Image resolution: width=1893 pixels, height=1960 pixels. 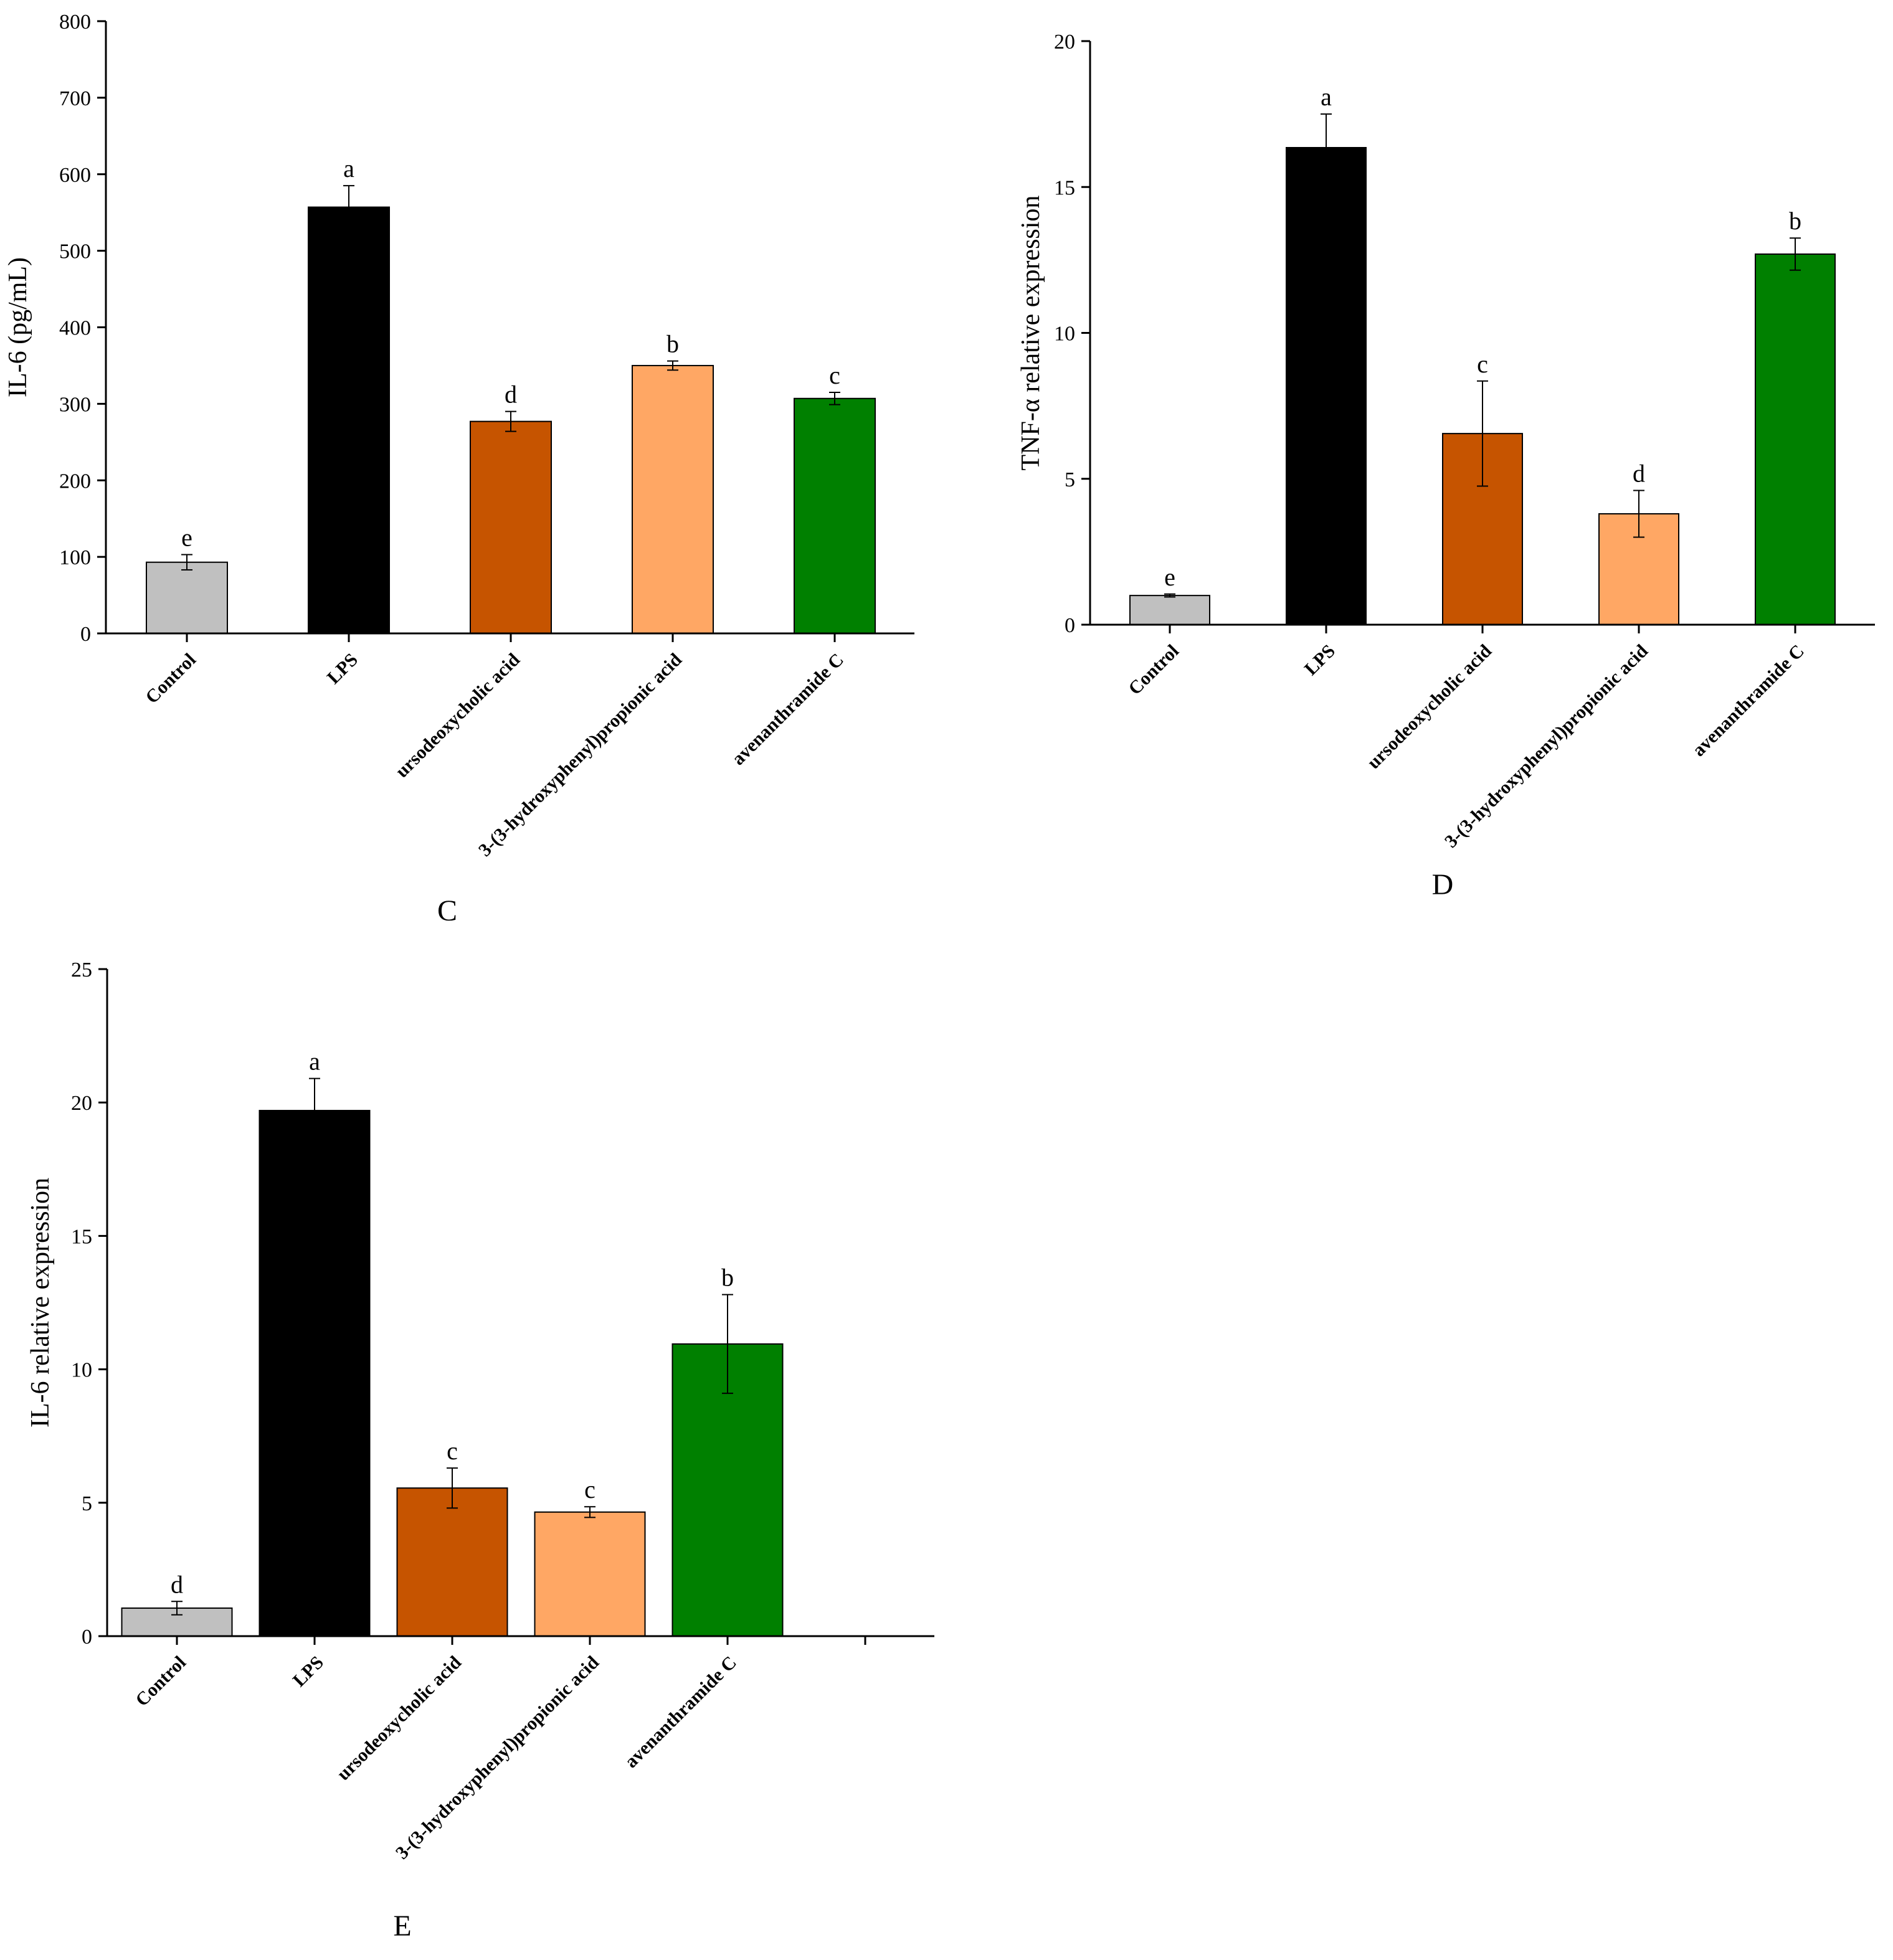 What do you see at coordinates (75, 22) in the screenshot?
I see `y-tick-label: 800` at bounding box center [75, 22].